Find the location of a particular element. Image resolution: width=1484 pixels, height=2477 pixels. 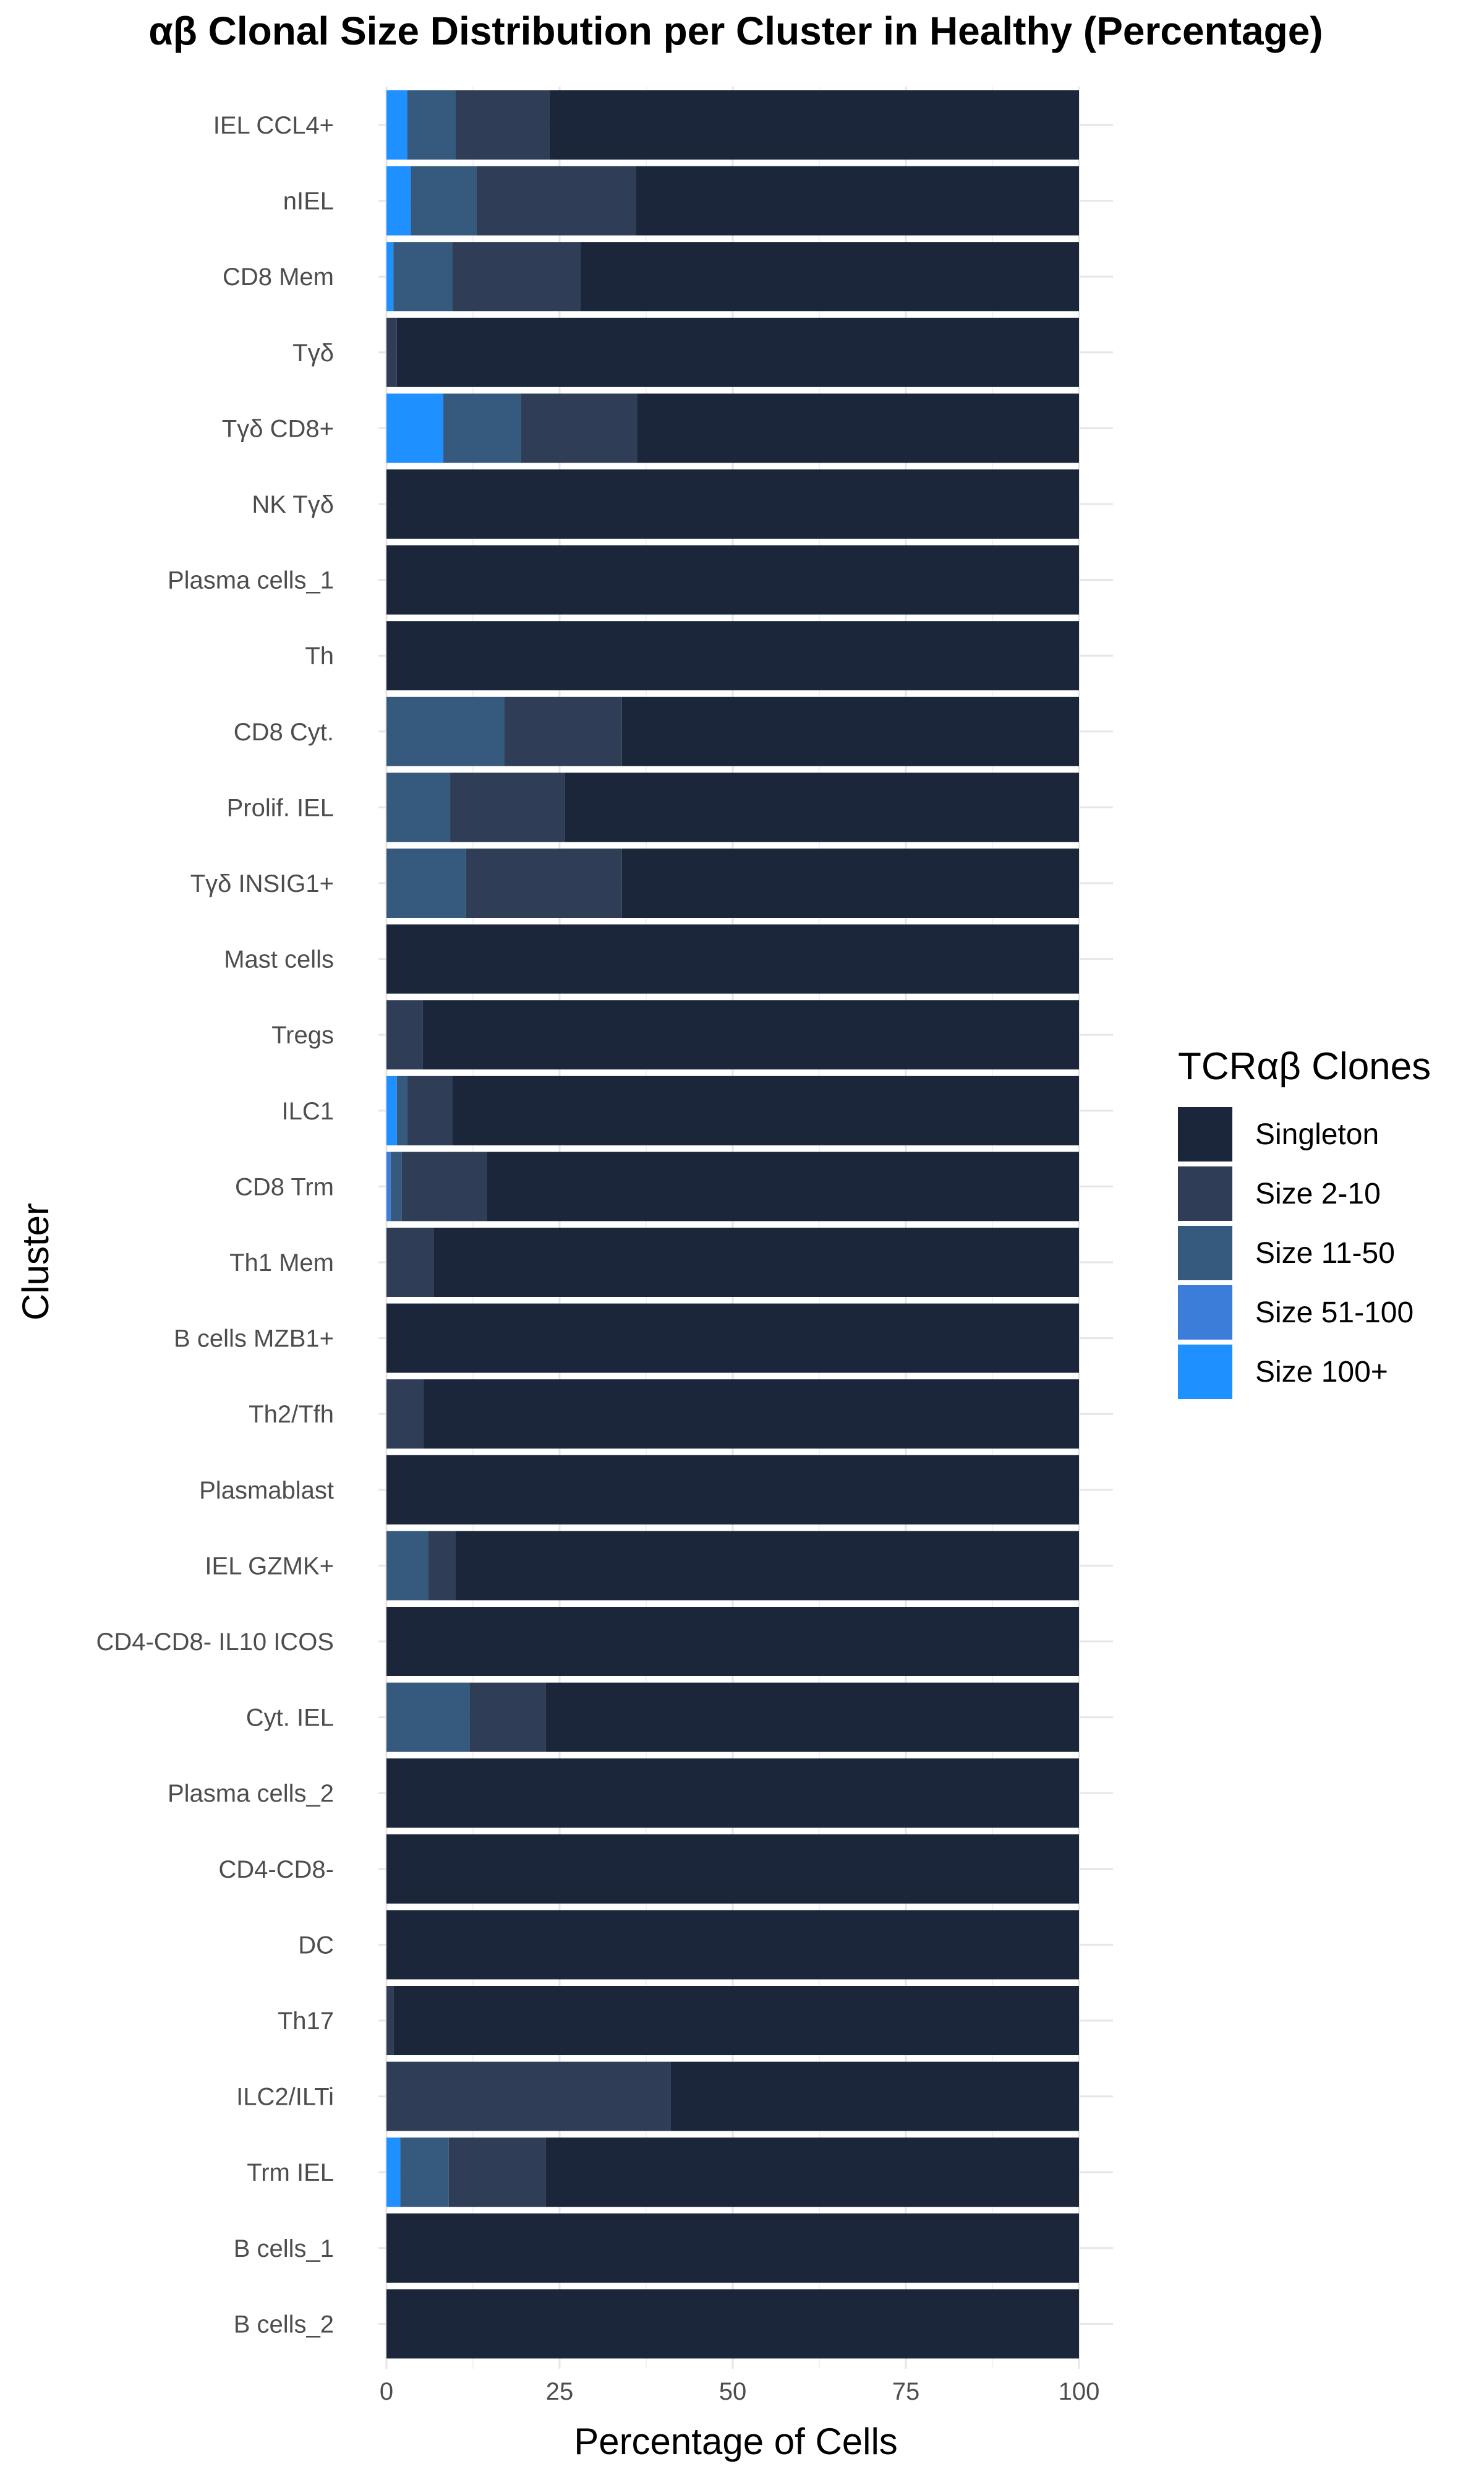

x-tick-label: 50 is located at coordinates (733, 2391).